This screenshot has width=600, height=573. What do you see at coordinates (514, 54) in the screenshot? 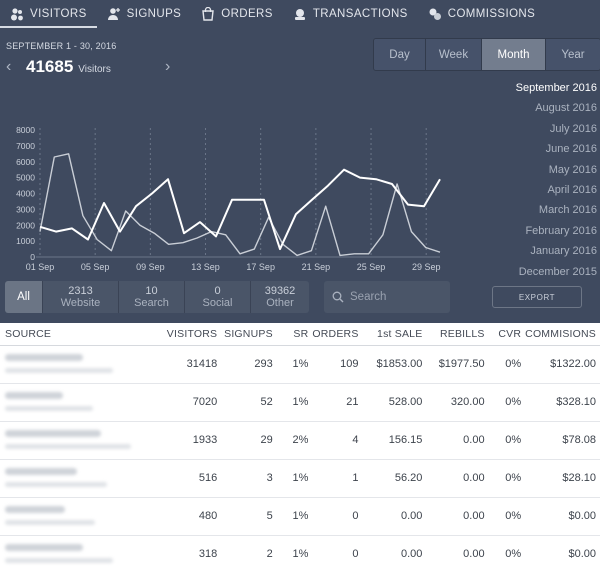
I see `period-month-button: Month` at bounding box center [514, 54].